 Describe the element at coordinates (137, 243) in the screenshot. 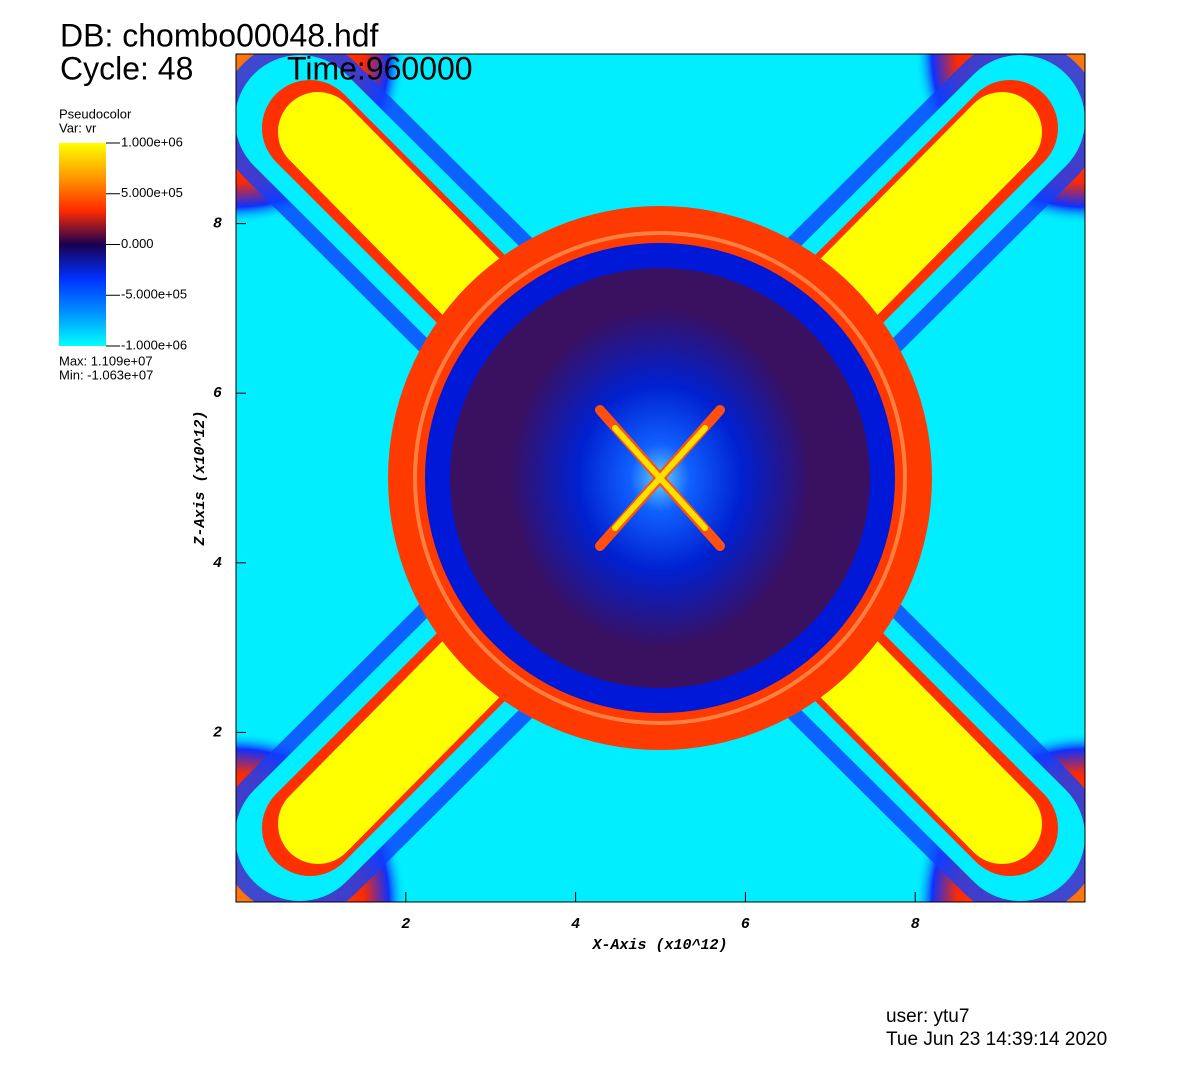

I see `colorbar-tick-label: 0.000` at that location.